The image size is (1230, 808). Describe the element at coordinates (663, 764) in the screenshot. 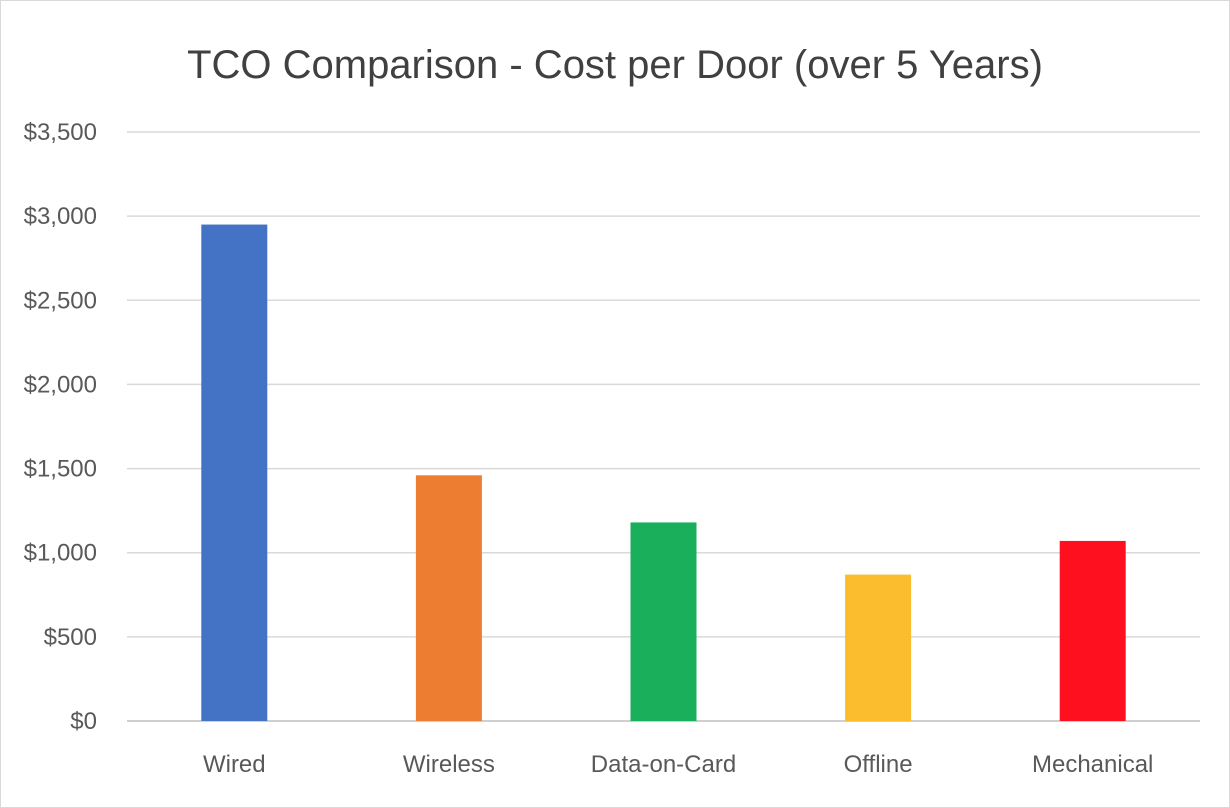

I see `x-tick-label: Data-on-Card` at that location.